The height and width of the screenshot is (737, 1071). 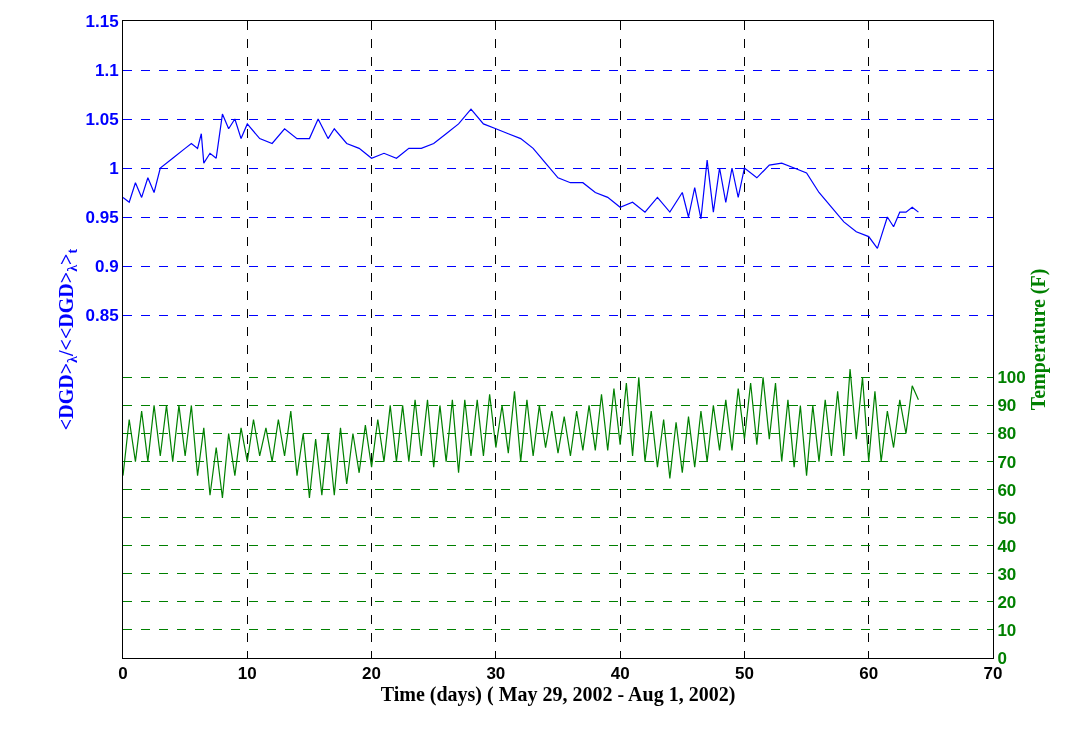 What do you see at coordinates (102, 217) in the screenshot?
I see `y-tick-label: 0.95` at bounding box center [102, 217].